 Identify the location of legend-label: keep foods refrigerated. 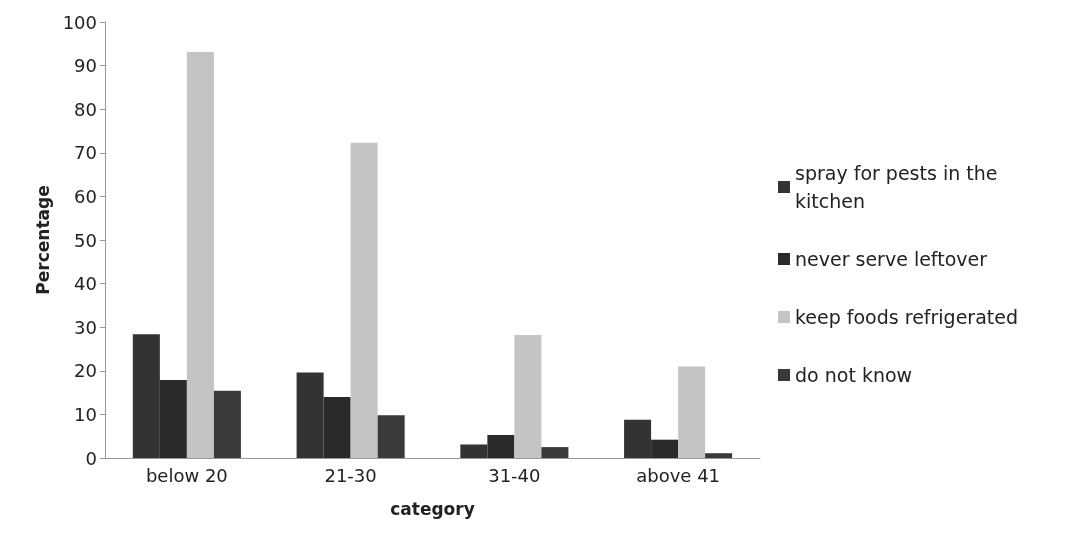
(907, 317).